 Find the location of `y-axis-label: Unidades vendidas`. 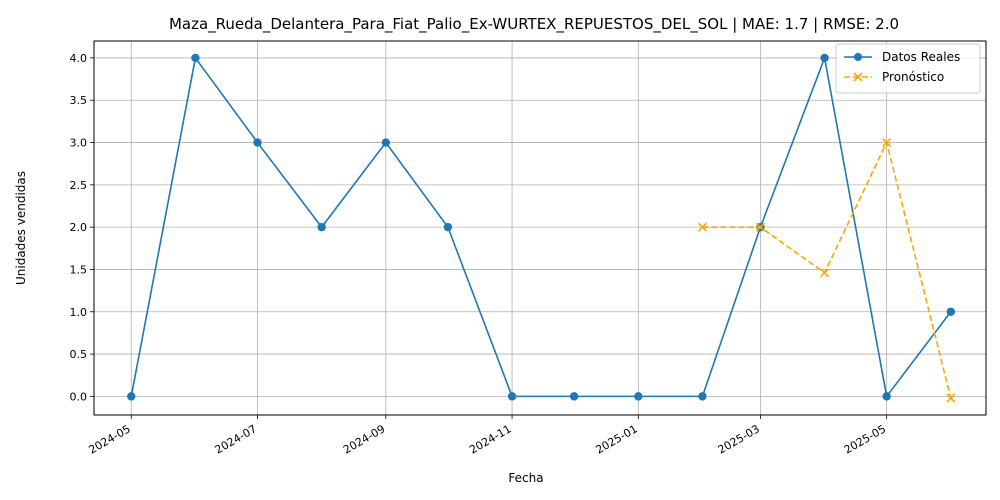

y-axis-label: Unidades vendidas is located at coordinates (21, 228).